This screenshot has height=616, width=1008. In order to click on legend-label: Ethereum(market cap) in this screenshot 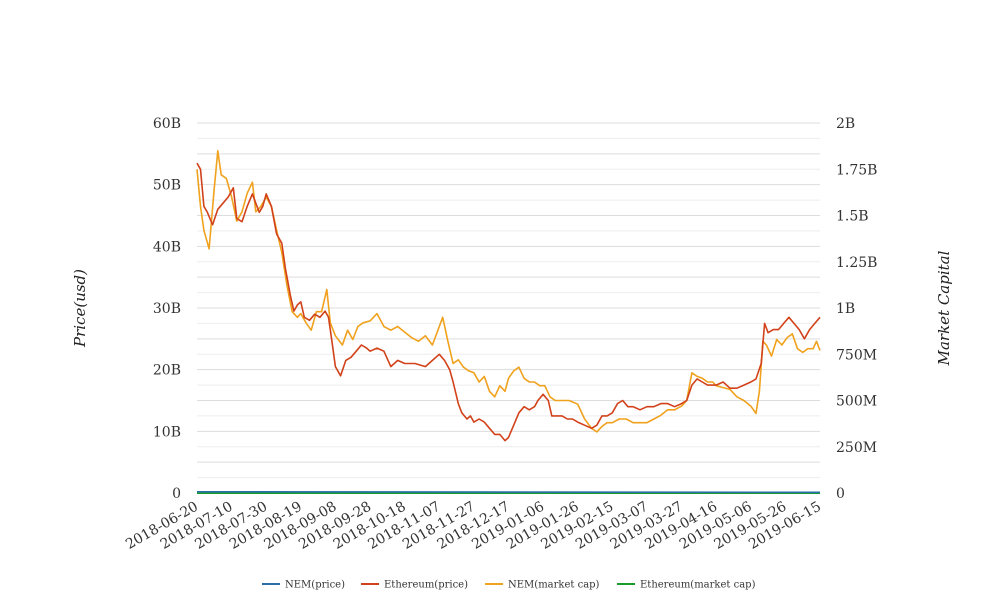, I will do `click(698, 585)`.